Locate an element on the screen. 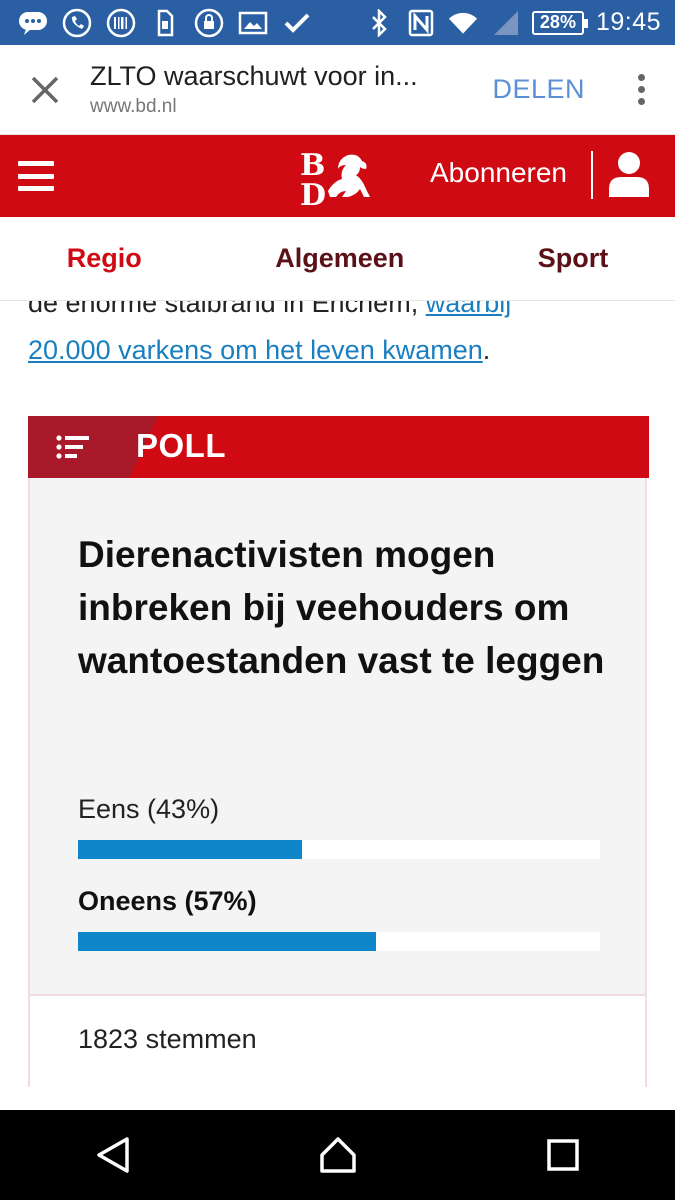 Image resolution: width=675 pixels, height=1200 pixels. page-url-info: ZLTO waarschuwt voor in... www.bd.nl is located at coordinates (291, 89).